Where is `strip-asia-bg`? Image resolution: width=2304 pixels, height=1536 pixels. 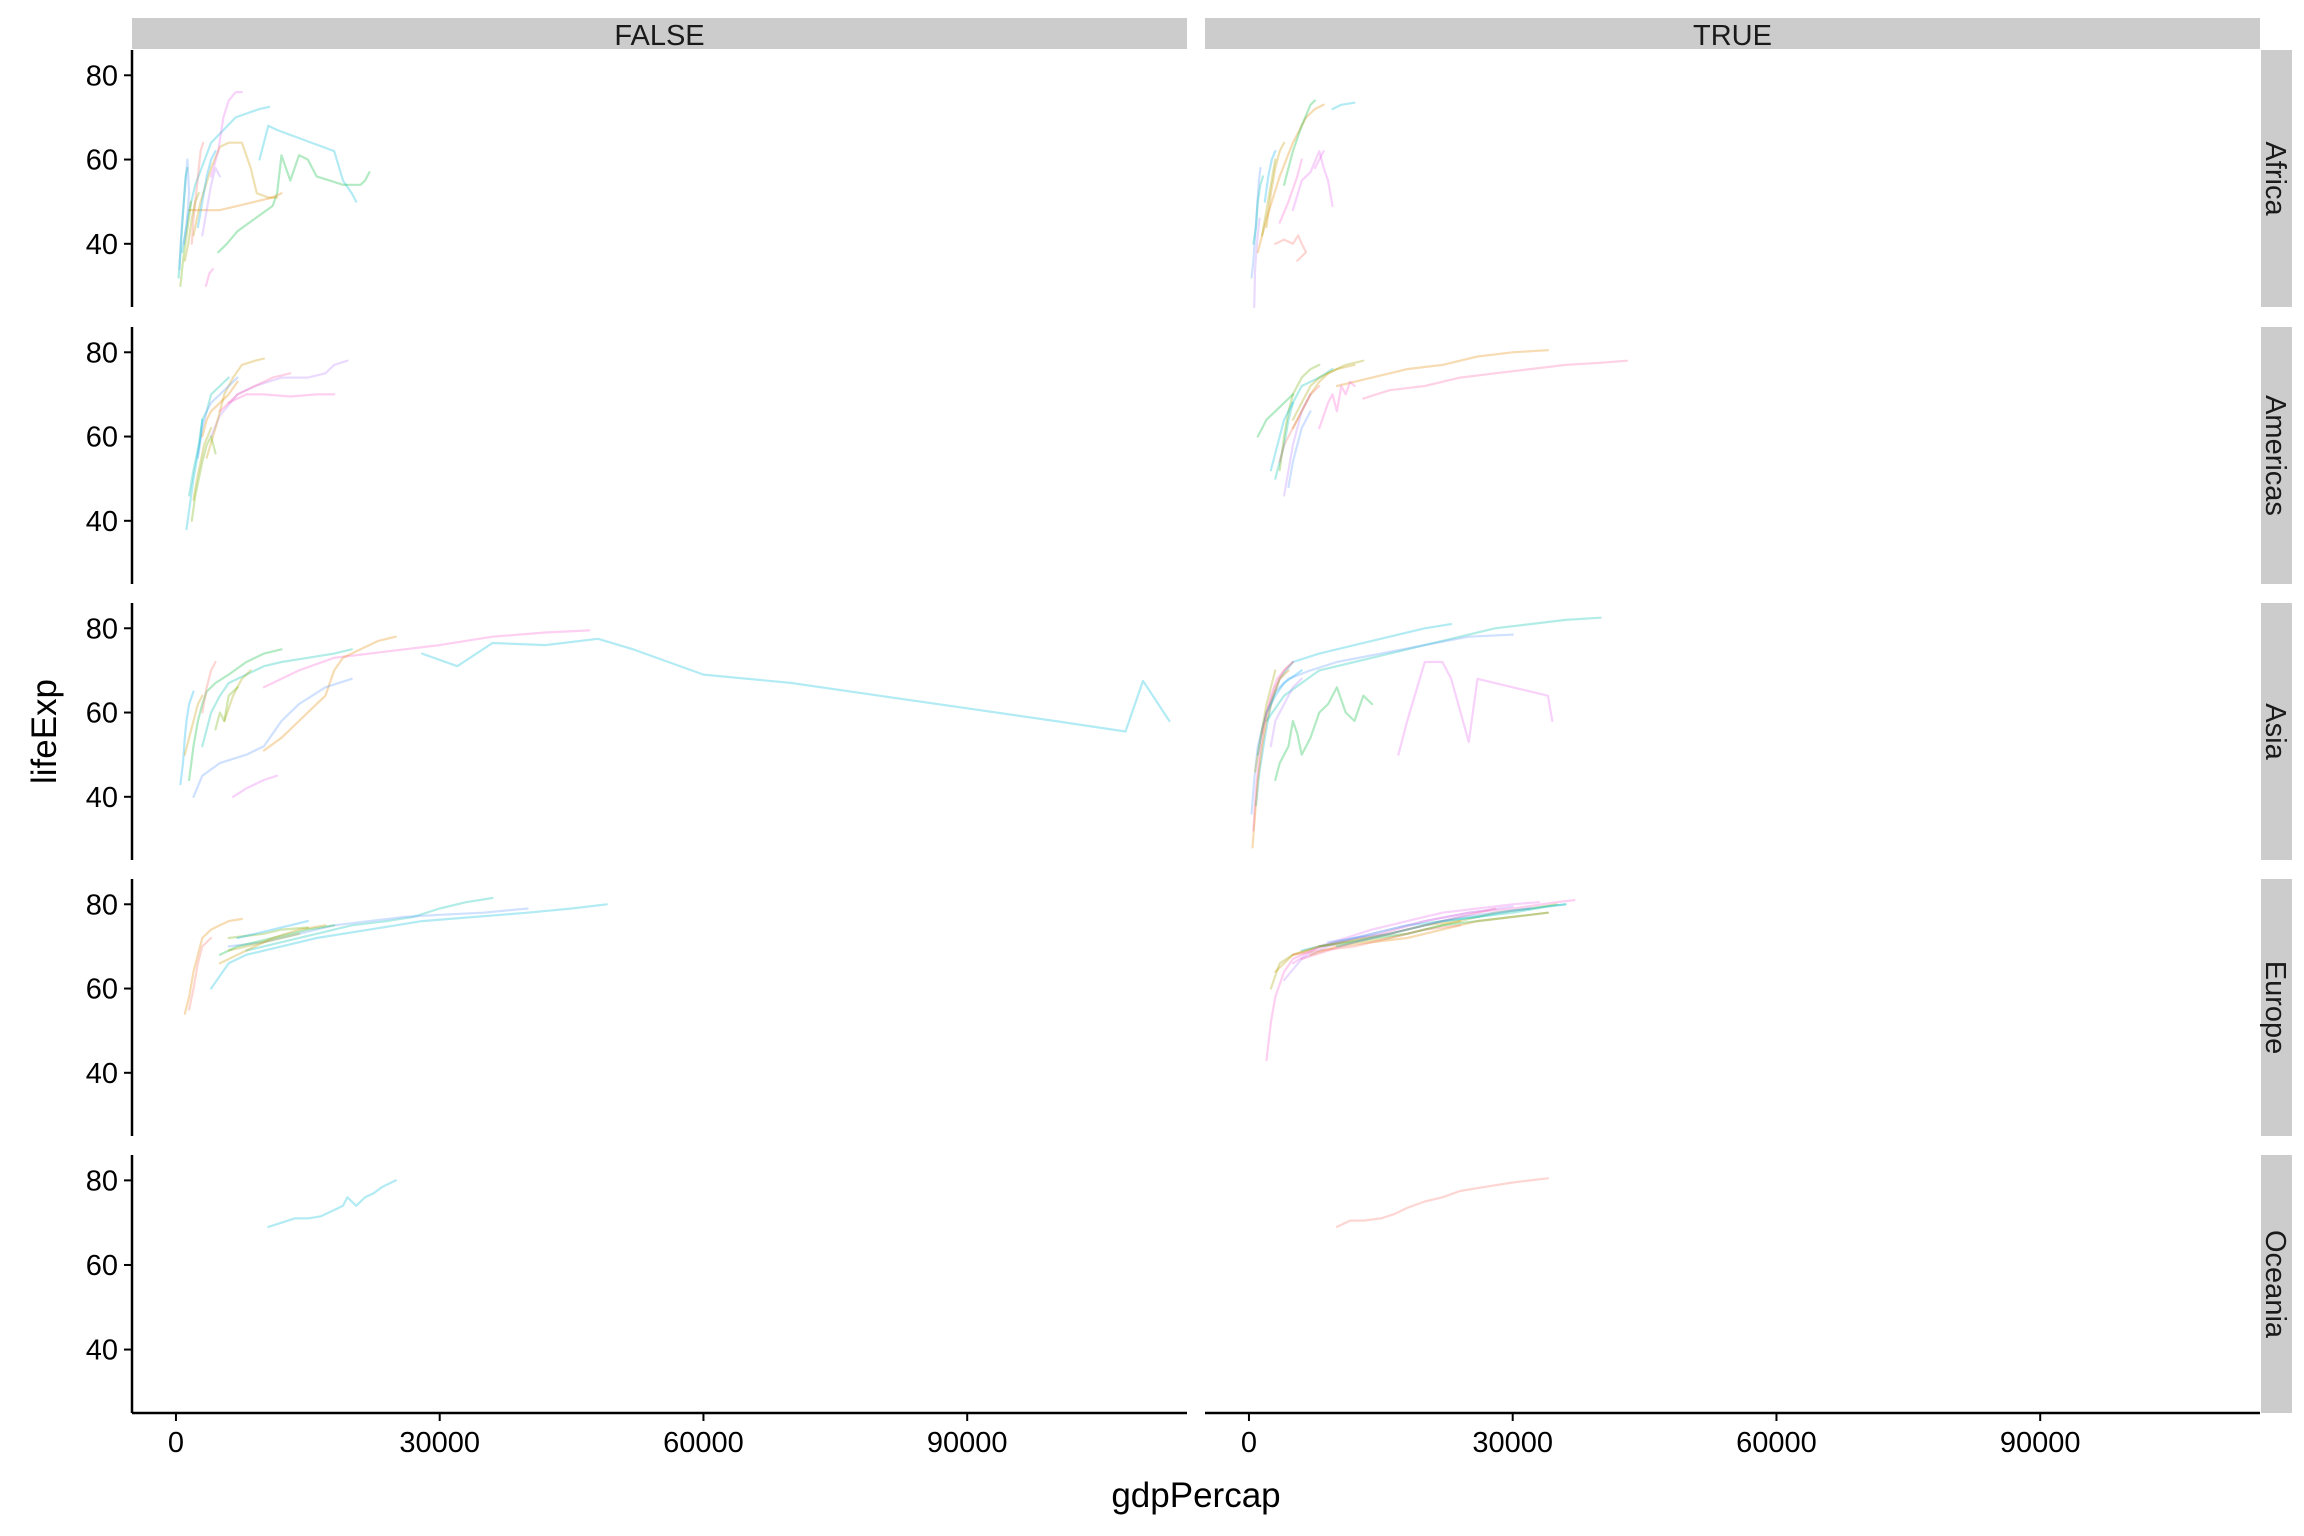 strip-asia-bg is located at coordinates (2276, 731).